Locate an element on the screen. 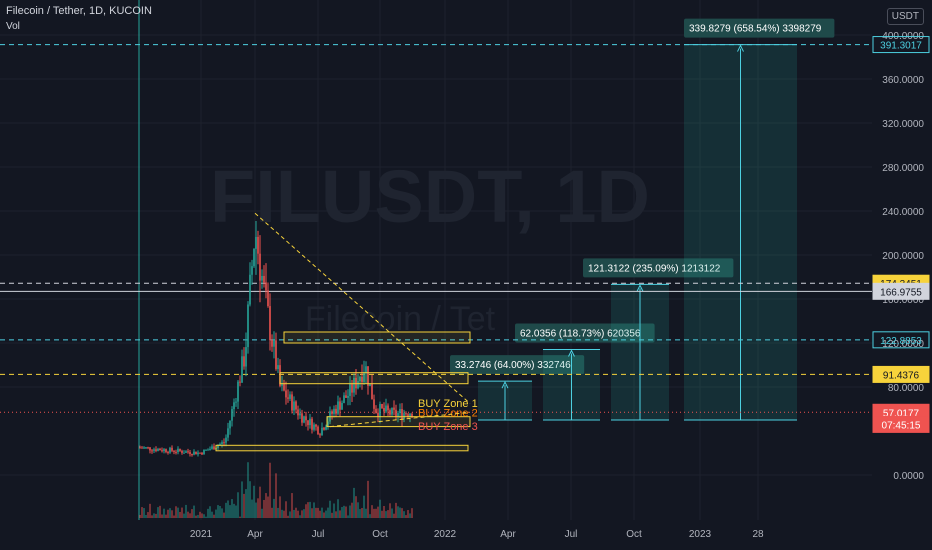 The width and height of the screenshot is (932, 550). target-label: 121.3122 (235.09%) 1213122 is located at coordinates (654, 268).